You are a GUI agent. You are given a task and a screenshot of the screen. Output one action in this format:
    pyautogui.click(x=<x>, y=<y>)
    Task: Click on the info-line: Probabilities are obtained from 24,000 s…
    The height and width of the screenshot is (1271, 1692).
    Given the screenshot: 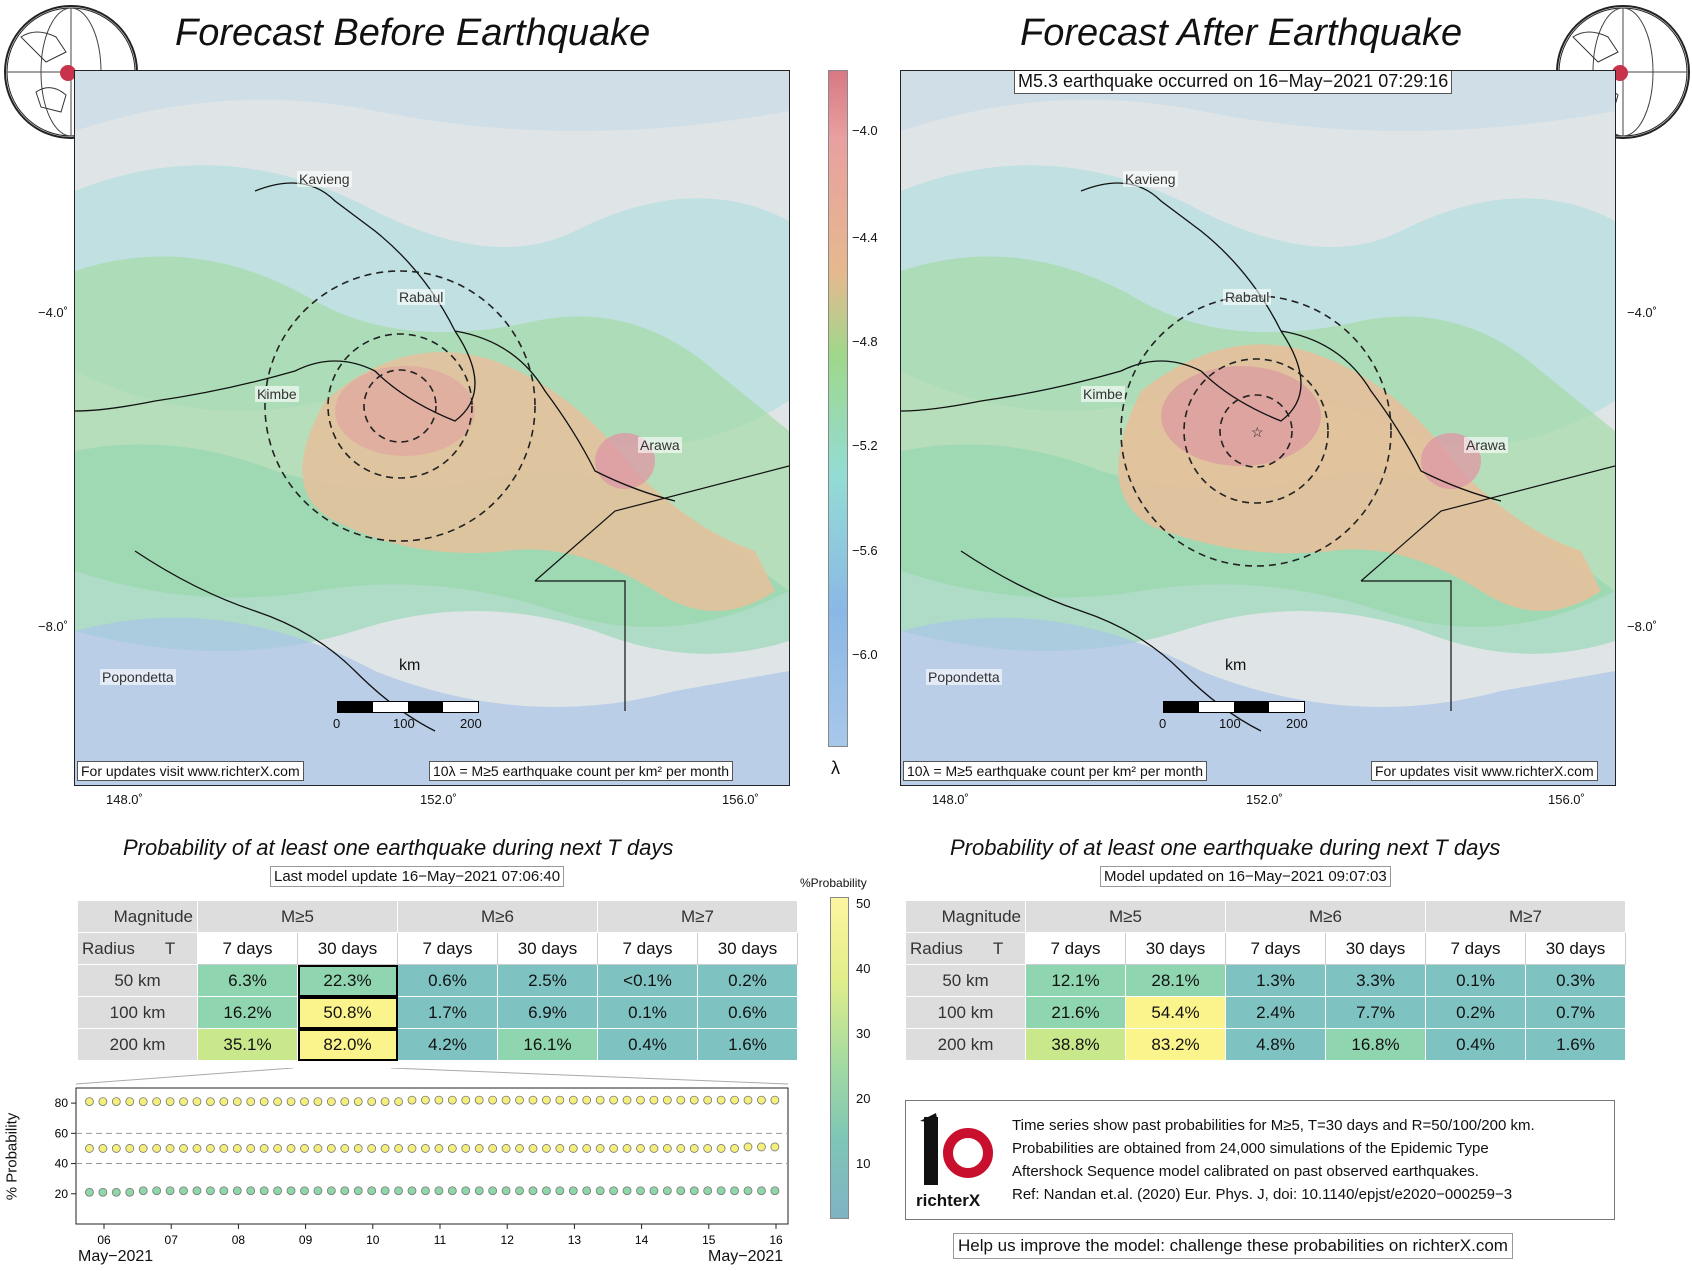 What is the action you would take?
    pyautogui.click(x=1250, y=1148)
    